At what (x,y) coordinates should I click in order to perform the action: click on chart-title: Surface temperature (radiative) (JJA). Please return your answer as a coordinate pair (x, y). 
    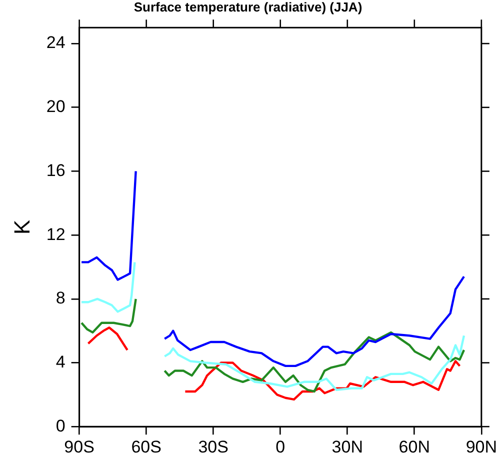
    Looking at the image, I should click on (248, 7).